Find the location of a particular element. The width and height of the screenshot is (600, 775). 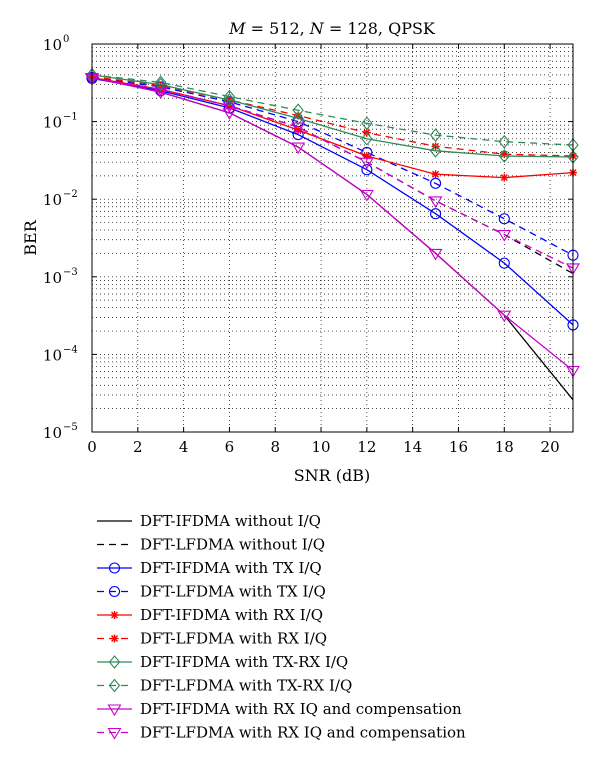

legend-entry: DFT-IFDMA without I/Q is located at coordinates (209, 521).